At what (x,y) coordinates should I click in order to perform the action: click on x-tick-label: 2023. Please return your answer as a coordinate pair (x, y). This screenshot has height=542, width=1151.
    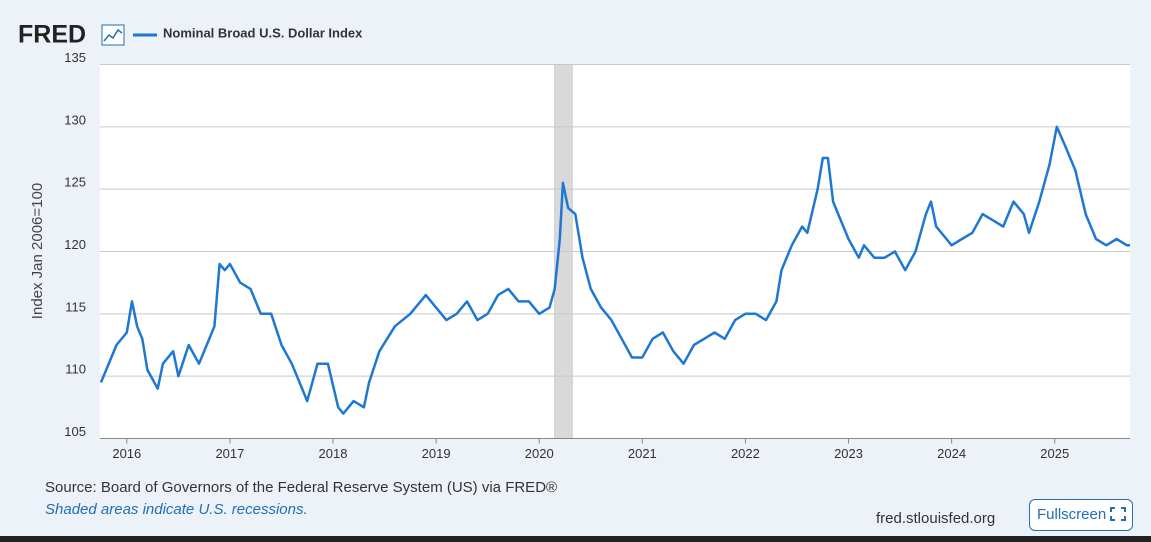
    Looking at the image, I should click on (848, 453).